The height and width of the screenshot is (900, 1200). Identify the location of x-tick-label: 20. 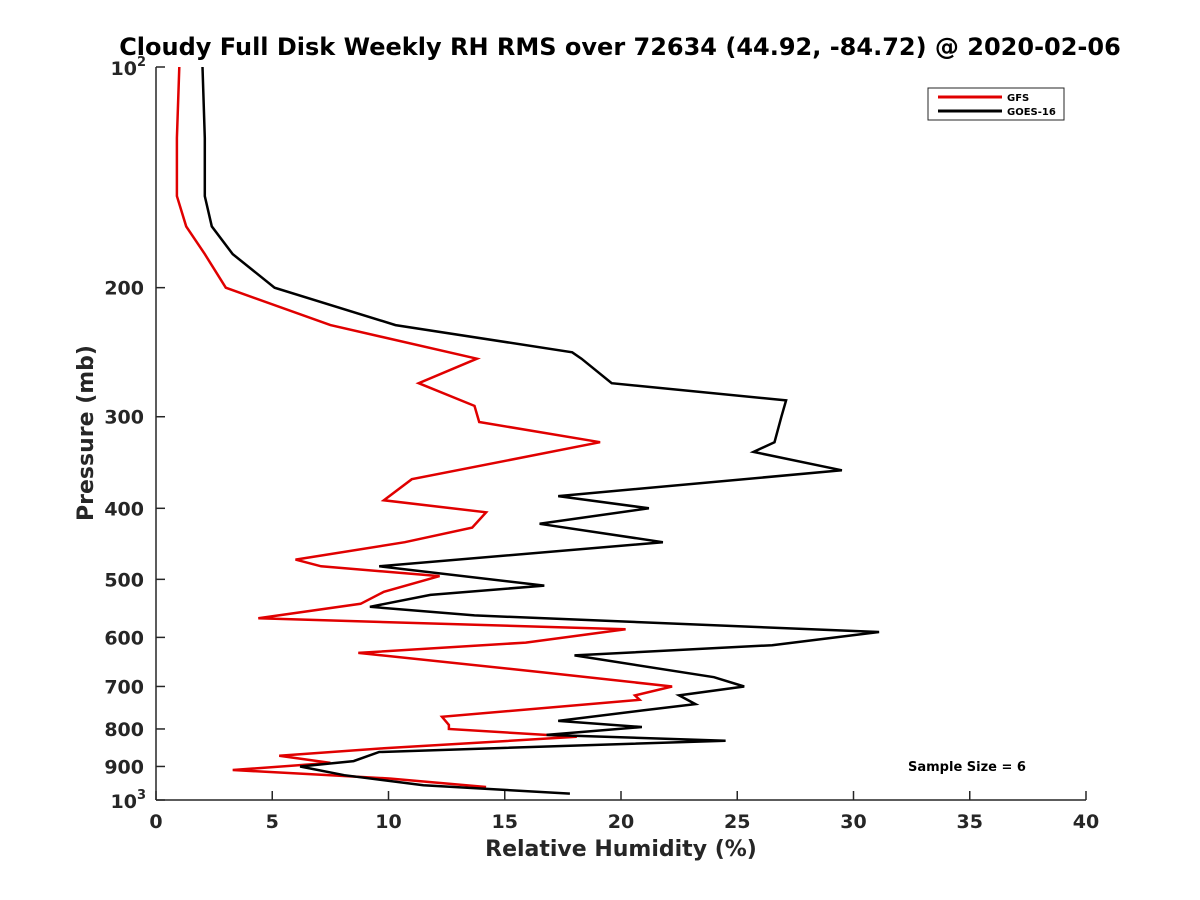
(621, 822).